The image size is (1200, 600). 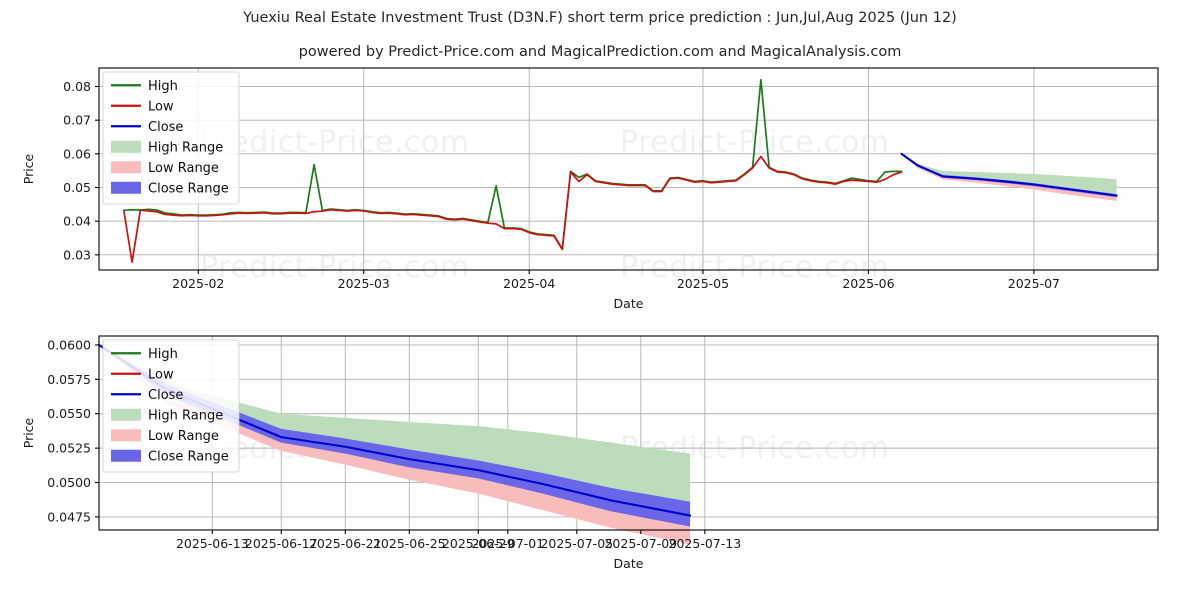 I want to click on x-tick-label: 2025-06, so click(x=868, y=283).